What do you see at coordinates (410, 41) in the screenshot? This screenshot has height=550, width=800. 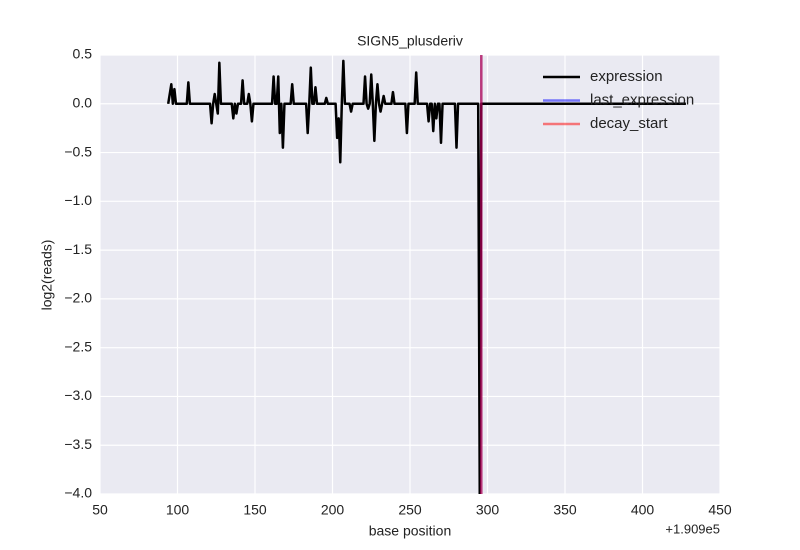 I see `chart-title: SIGN5_plusderiv` at bounding box center [410, 41].